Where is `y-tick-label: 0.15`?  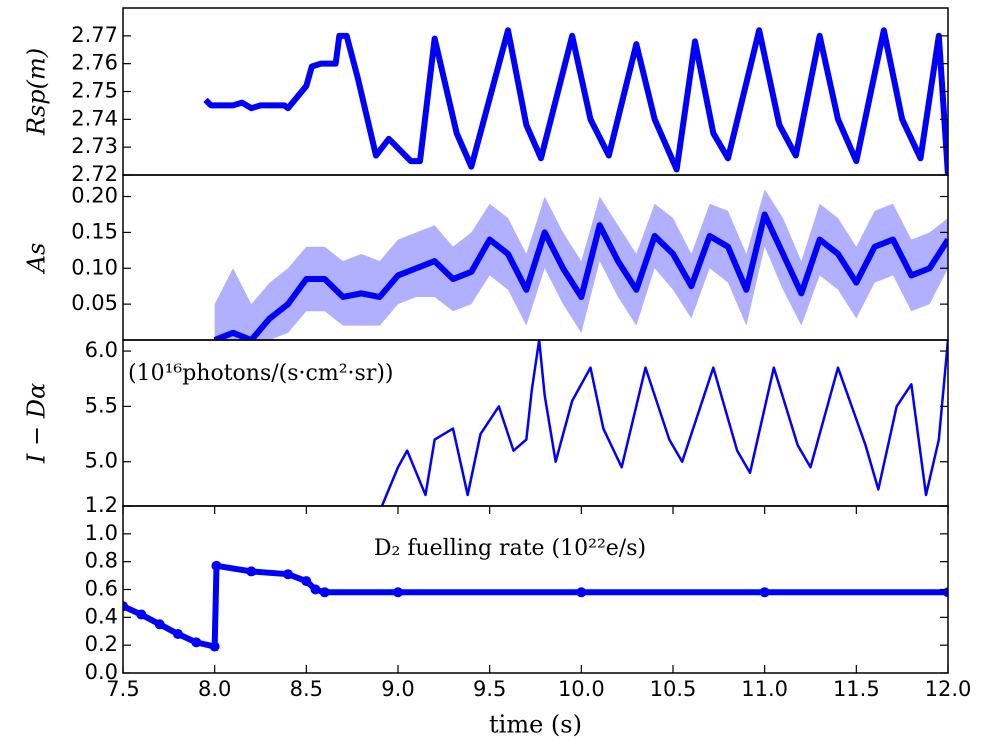
y-tick-label: 0.15 is located at coordinates (94, 231).